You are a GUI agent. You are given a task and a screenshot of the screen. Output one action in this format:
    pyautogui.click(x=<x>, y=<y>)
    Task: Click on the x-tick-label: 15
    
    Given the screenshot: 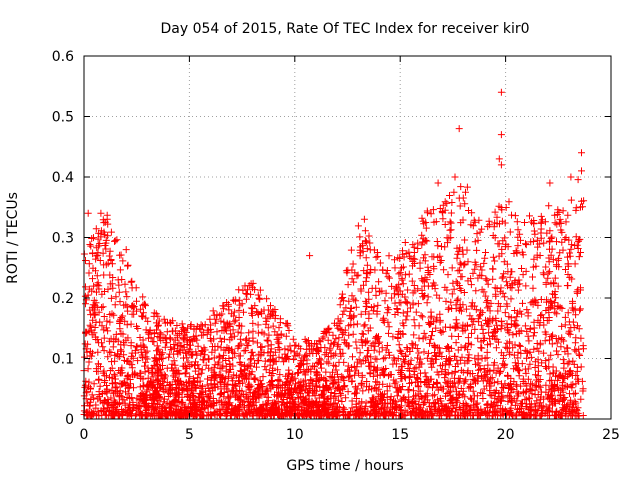 What is the action you would take?
    pyautogui.click(x=400, y=435)
    